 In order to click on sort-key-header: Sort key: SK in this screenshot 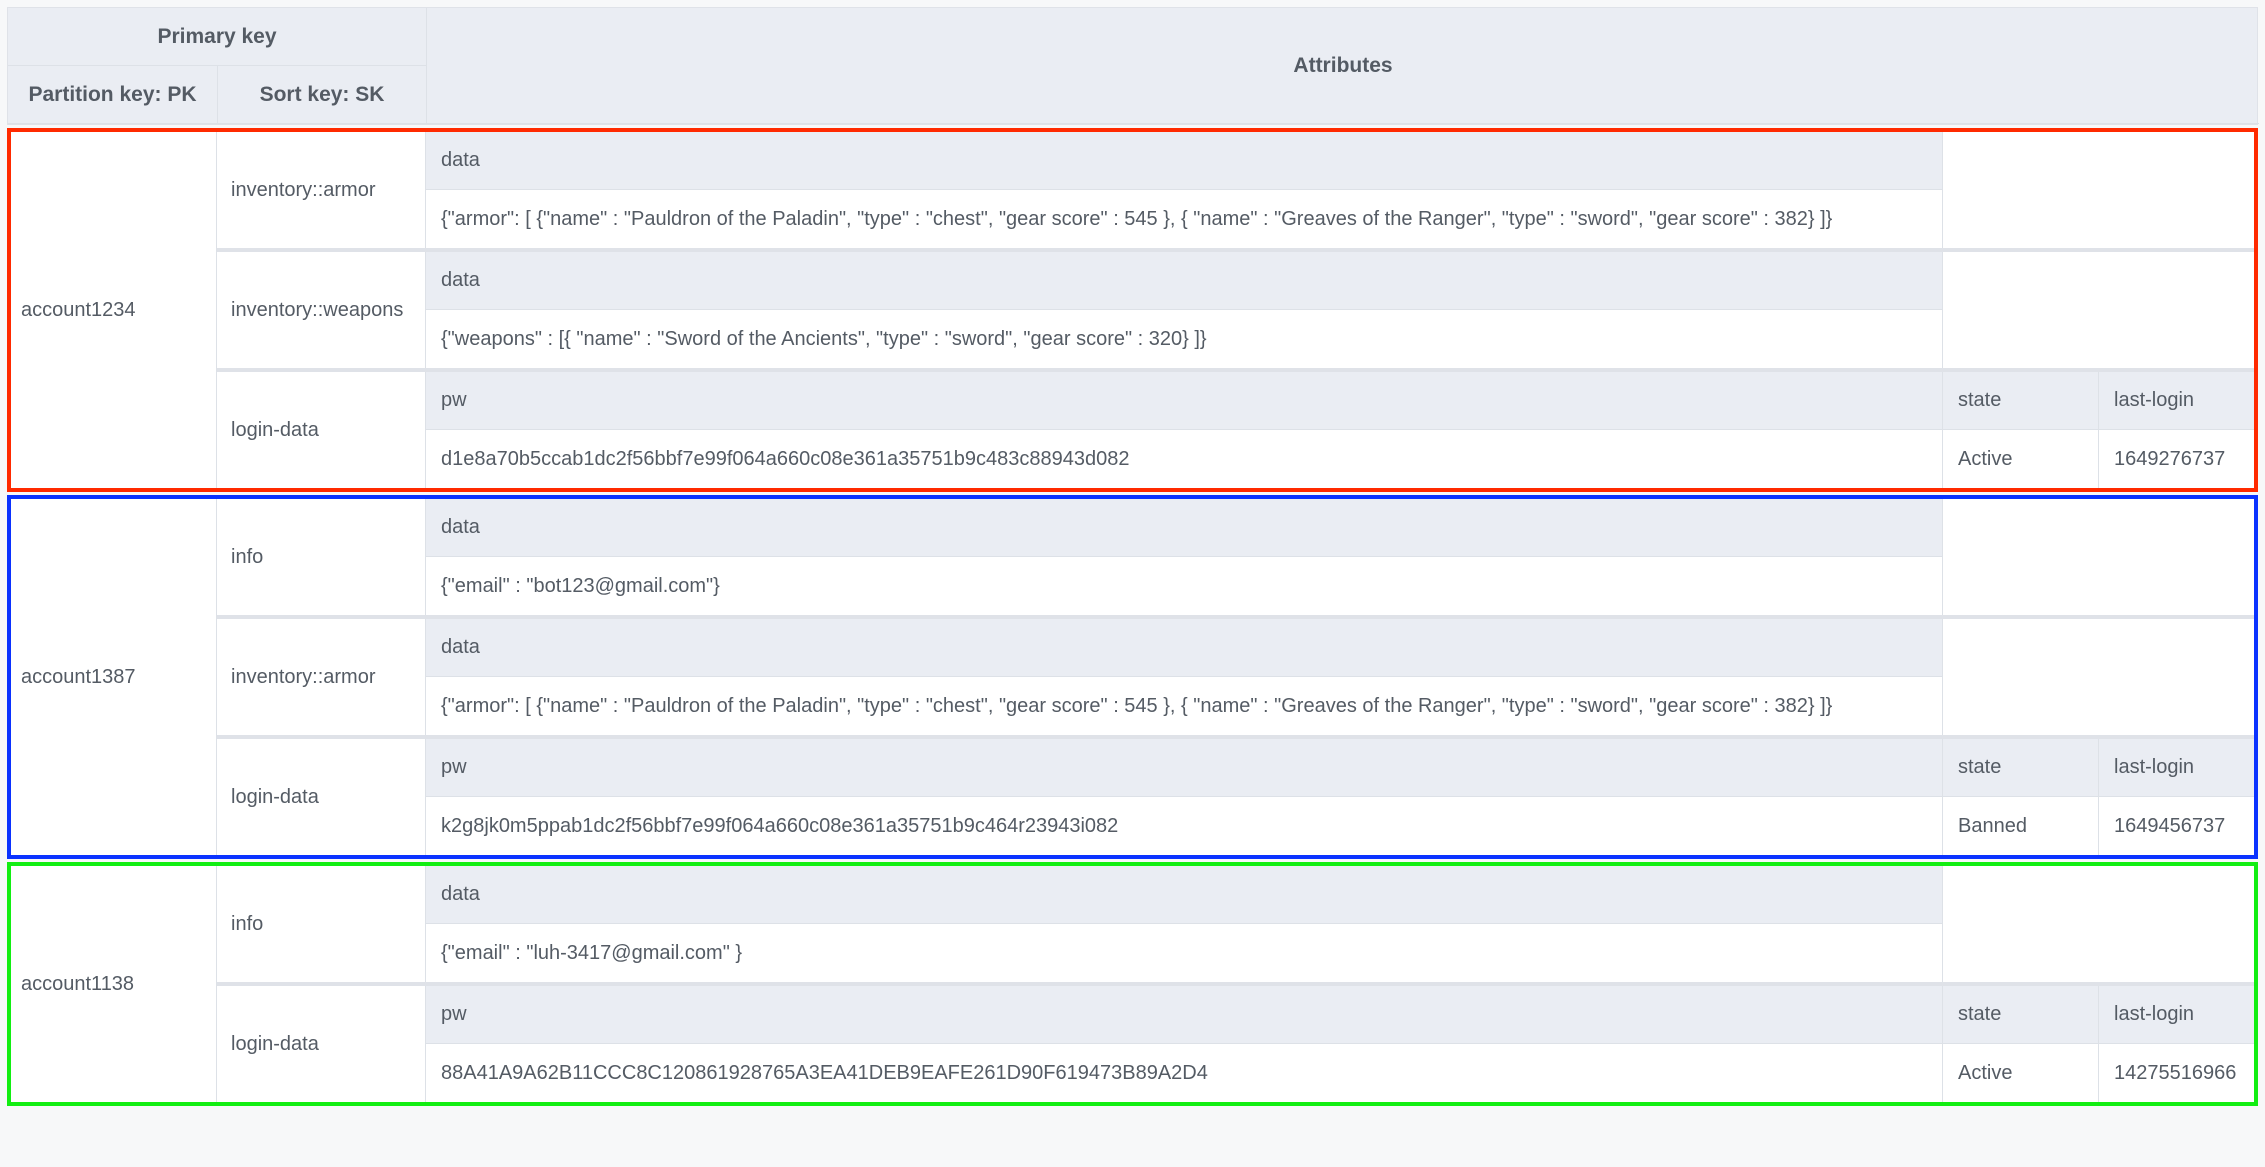, I will do `click(322, 95)`.